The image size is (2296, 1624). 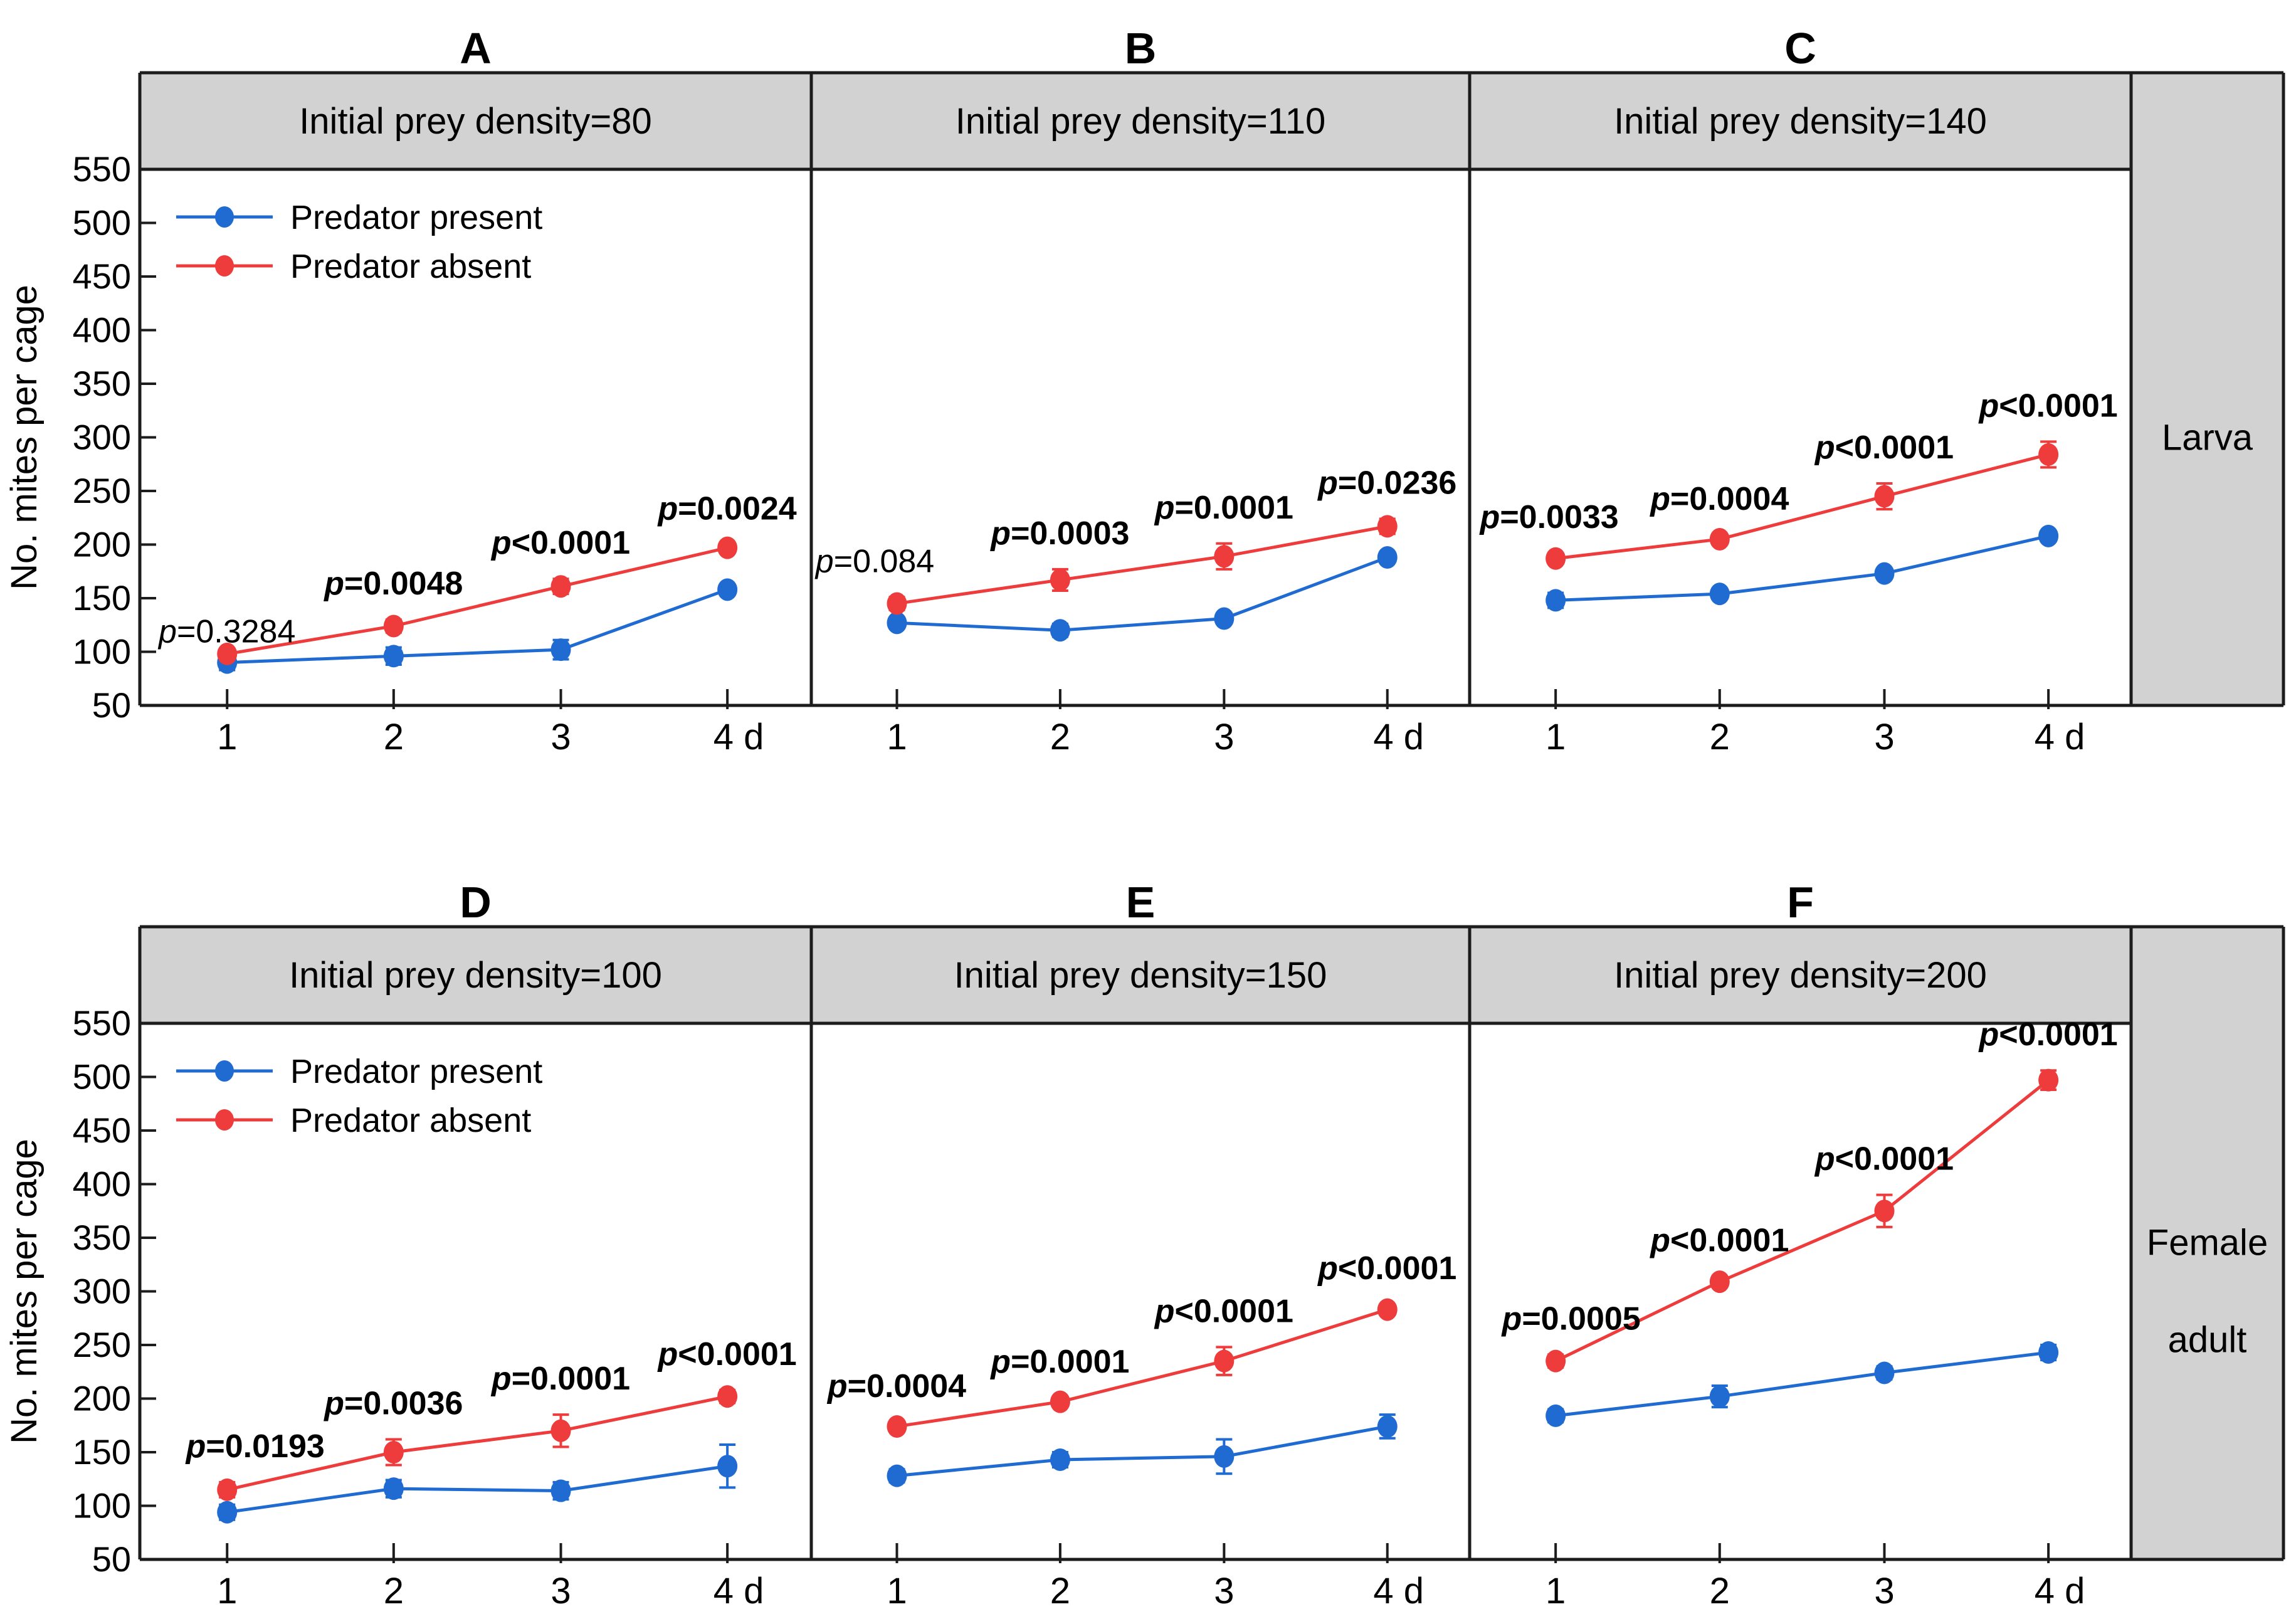 What do you see at coordinates (1141, 903) in the screenshot?
I see `panel-letter: E` at bounding box center [1141, 903].